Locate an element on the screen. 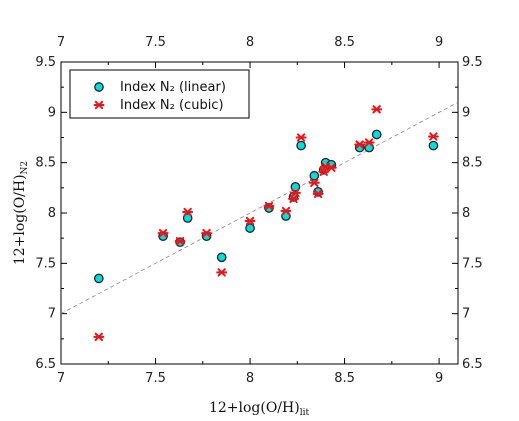 The height and width of the screenshot is (421, 519). x-tick-label-top: 9 is located at coordinates (439, 42).